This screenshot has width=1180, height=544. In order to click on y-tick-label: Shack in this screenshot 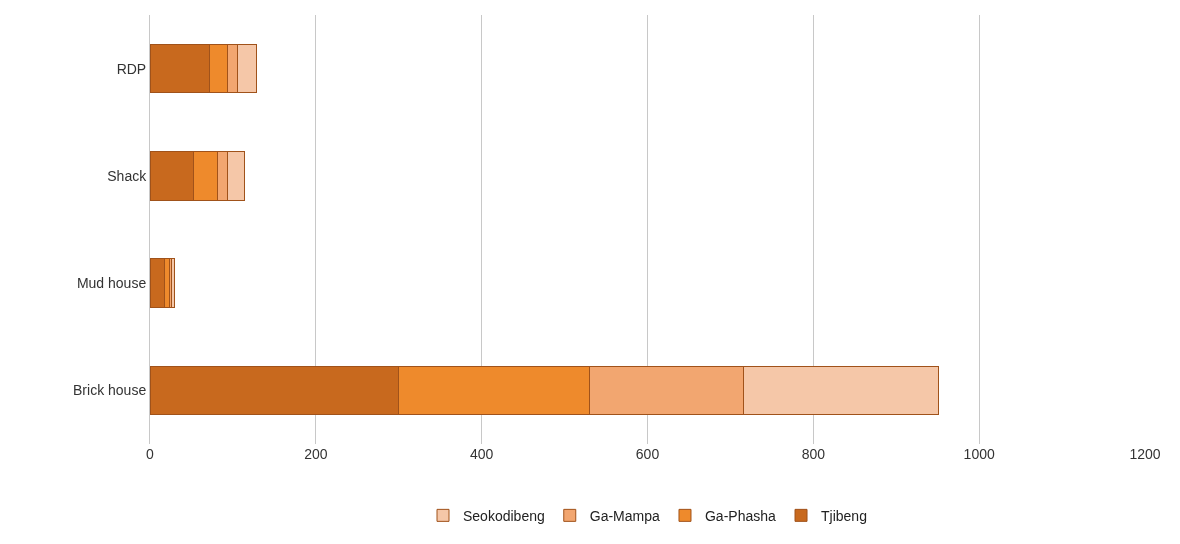, I will do `click(127, 175)`.